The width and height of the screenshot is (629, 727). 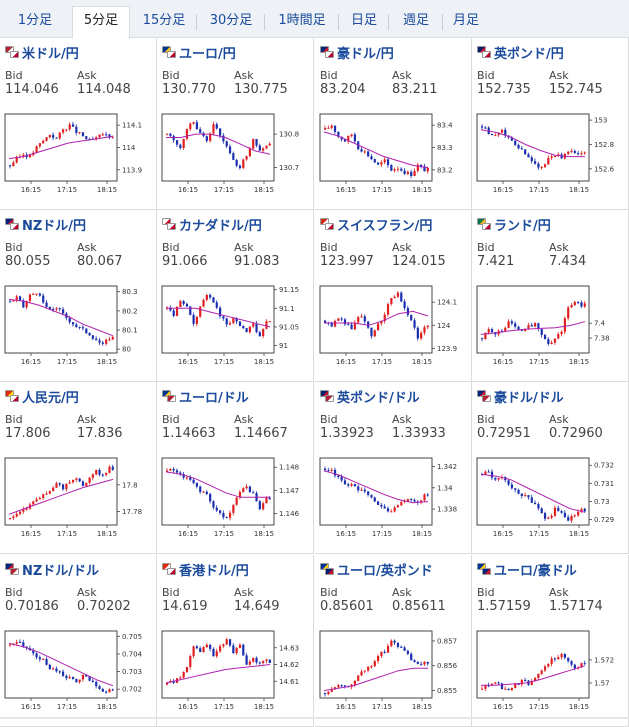 What do you see at coordinates (78, 500) in the screenshot?
I see `price-chart: 17.8 17.78 16:15 17:15 18:15` at bounding box center [78, 500].